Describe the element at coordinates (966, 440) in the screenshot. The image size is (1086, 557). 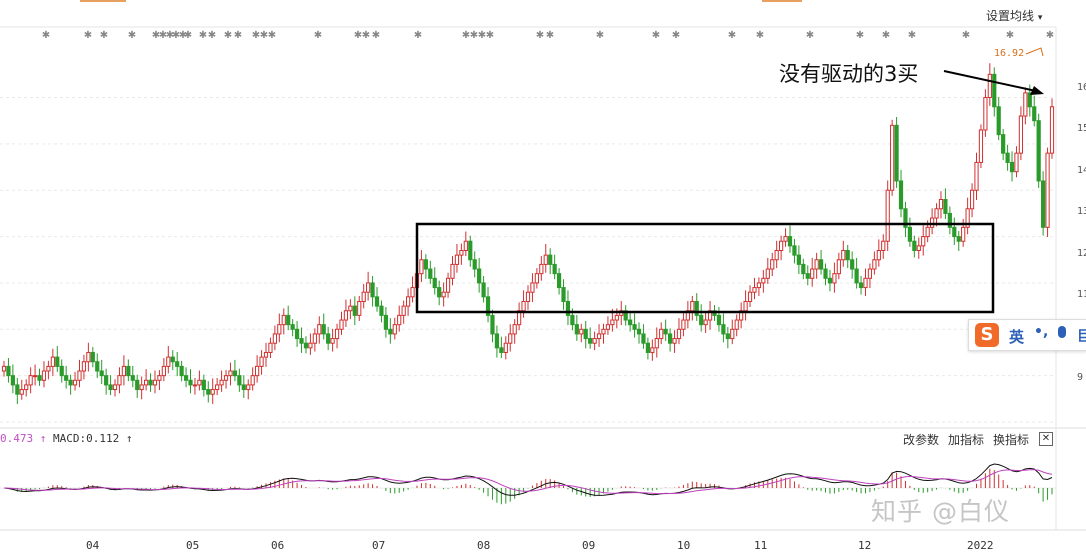
I see `add-indicator-button: 加指标` at that location.